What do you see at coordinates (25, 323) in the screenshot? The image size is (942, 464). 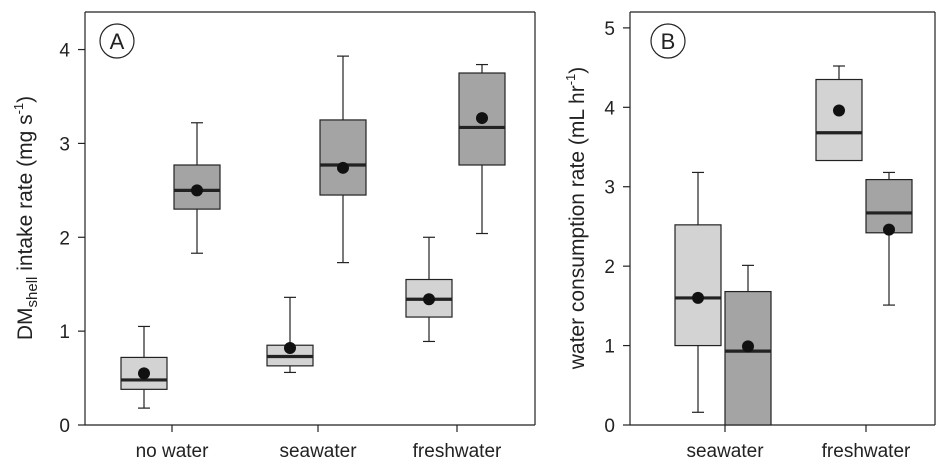 I see `panel-a-ylabel-main: DM` at bounding box center [25, 323].